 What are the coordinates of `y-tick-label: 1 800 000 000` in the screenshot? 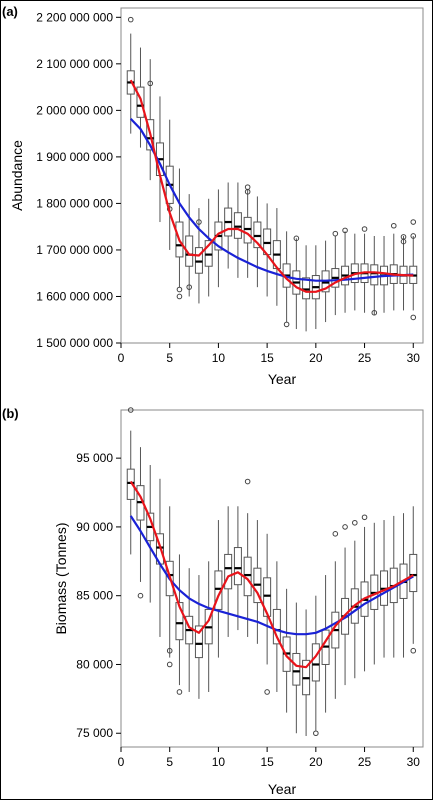 It's located at (74, 203).